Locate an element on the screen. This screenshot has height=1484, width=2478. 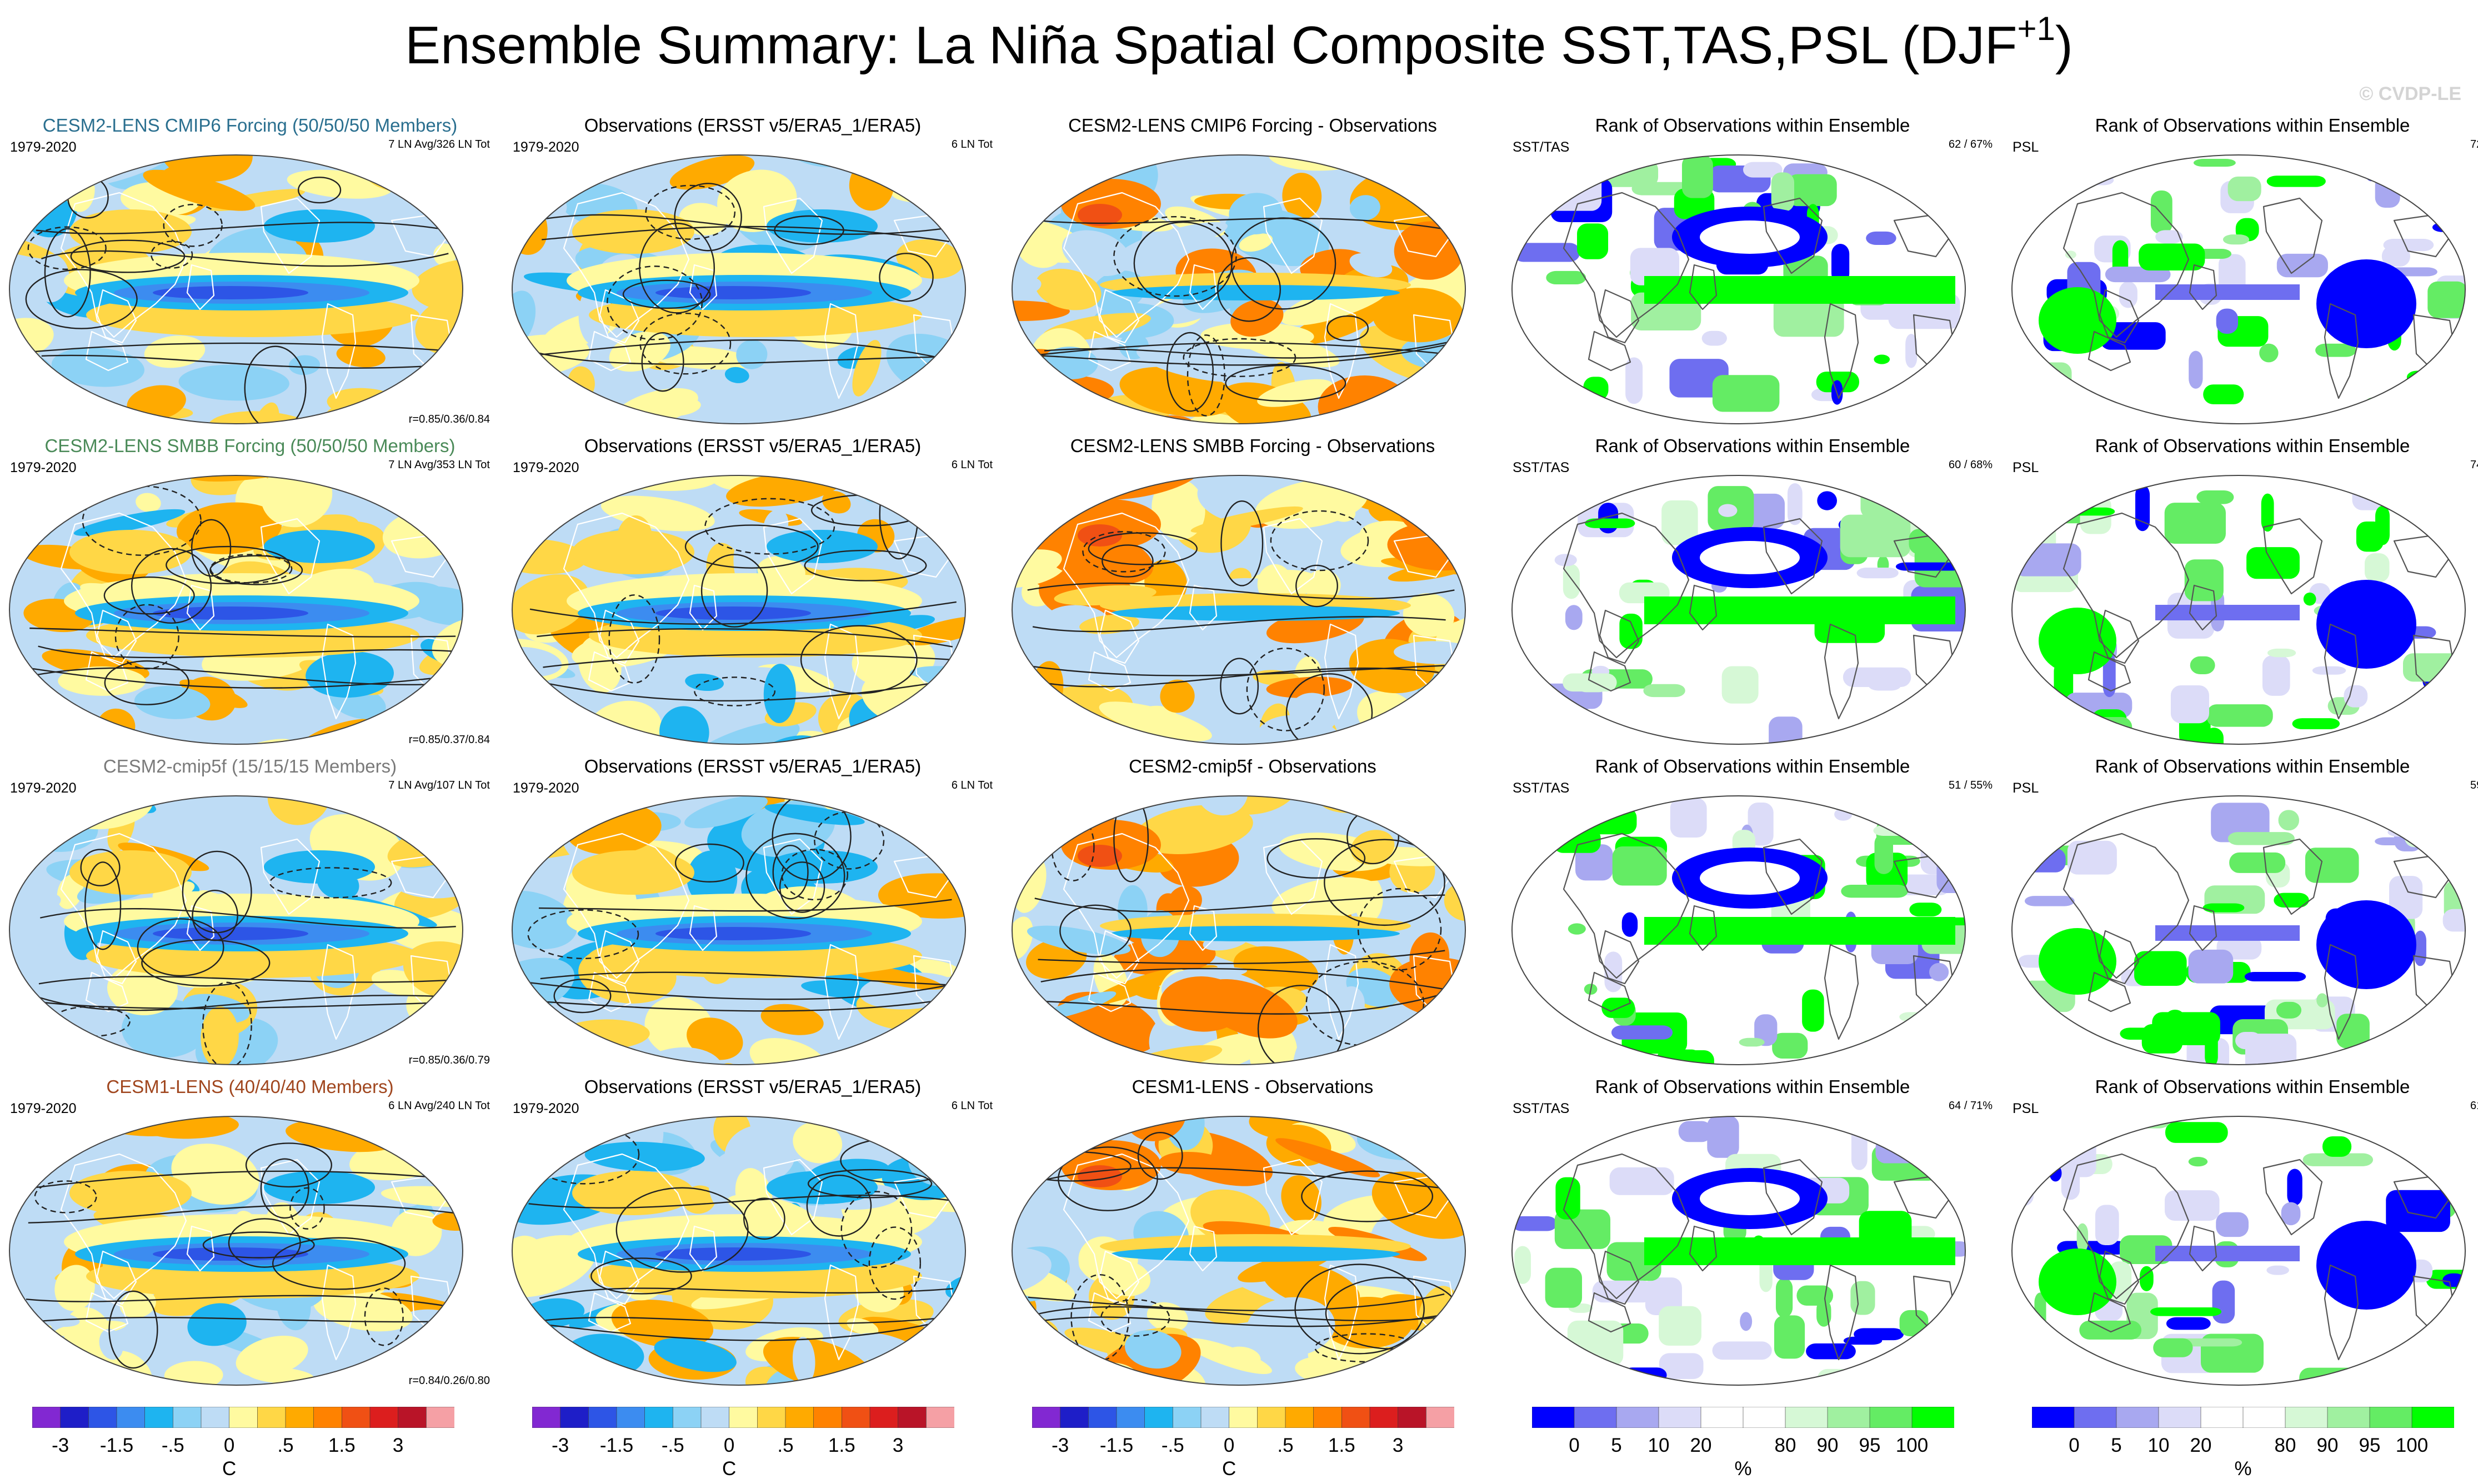
panel-rank-percent: 51 / 55% is located at coordinates (1971, 785).